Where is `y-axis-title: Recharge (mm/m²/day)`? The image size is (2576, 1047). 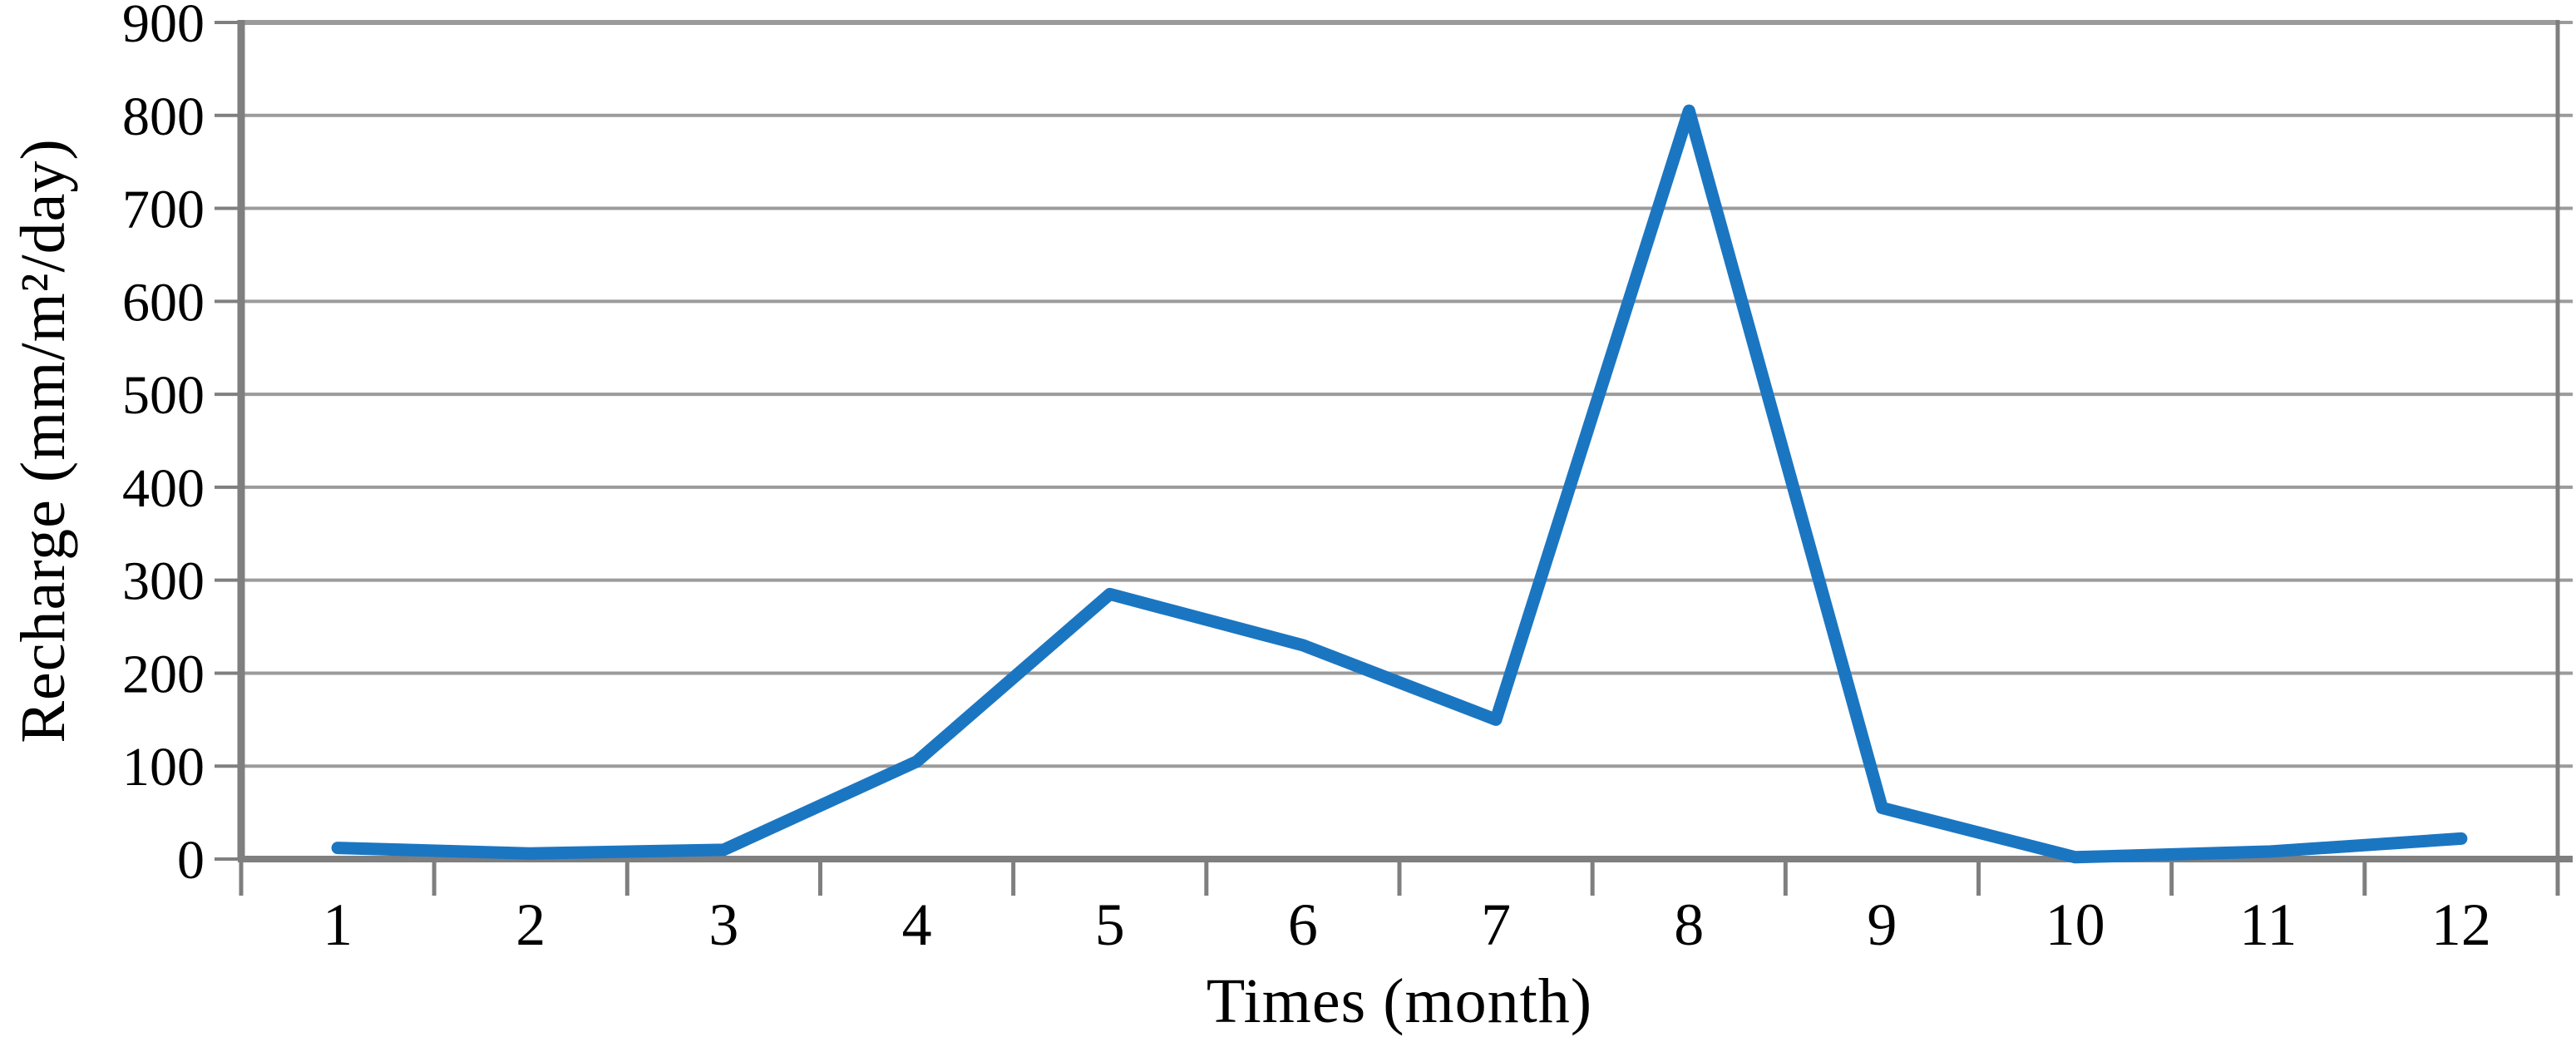
y-axis-title: Recharge (mm/m²/day) is located at coordinates (43, 440).